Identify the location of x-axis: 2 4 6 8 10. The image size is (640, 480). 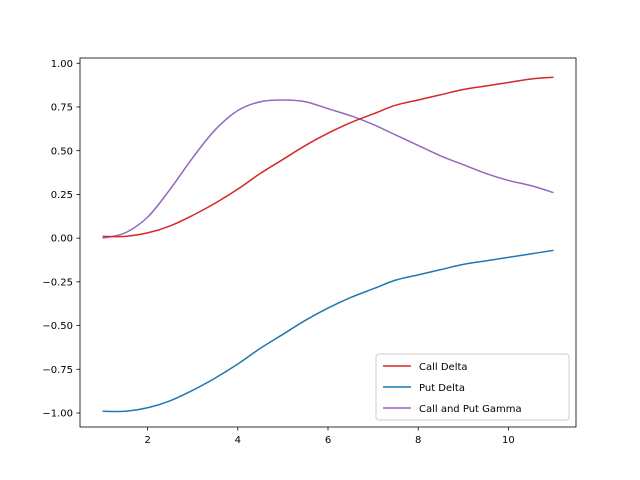
(329, 436).